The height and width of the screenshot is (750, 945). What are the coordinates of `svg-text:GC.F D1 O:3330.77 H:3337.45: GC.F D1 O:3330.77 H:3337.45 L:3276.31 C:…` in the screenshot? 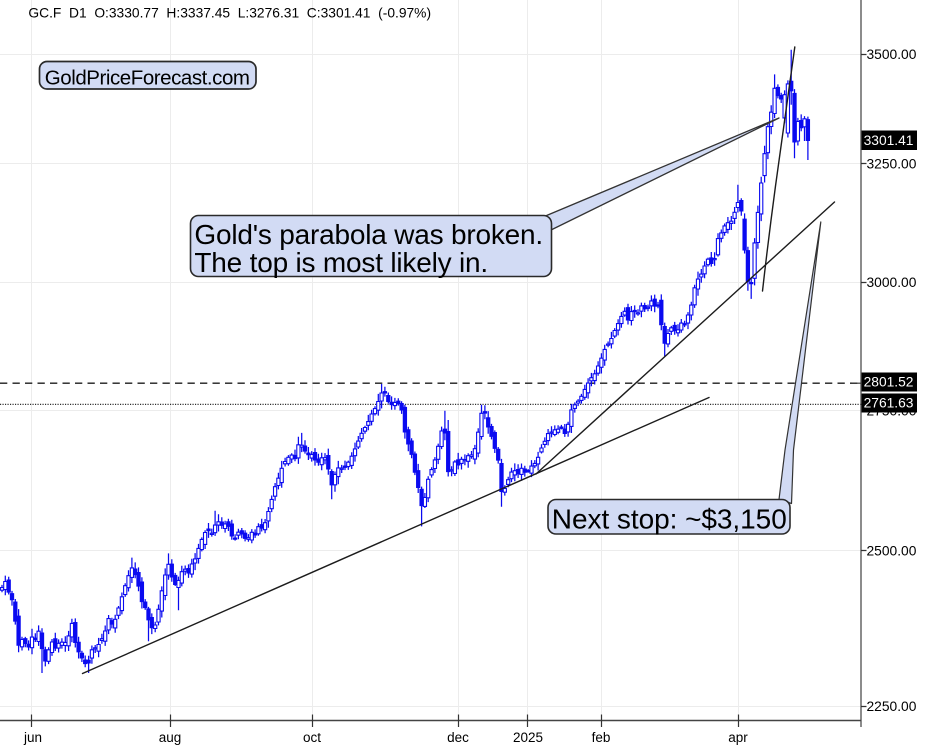 It's located at (229, 12).